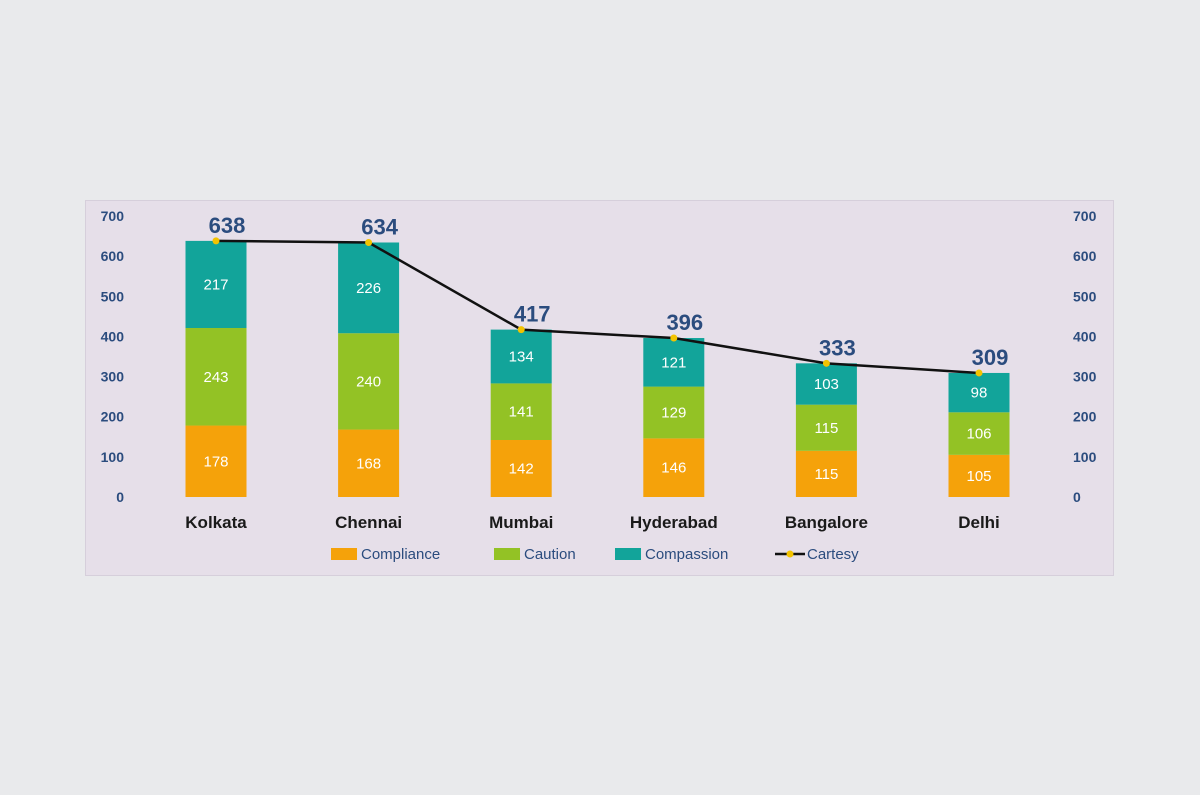 This screenshot has height=795, width=1200. What do you see at coordinates (521, 522) in the screenshot?
I see `category-label: Mumbai` at bounding box center [521, 522].